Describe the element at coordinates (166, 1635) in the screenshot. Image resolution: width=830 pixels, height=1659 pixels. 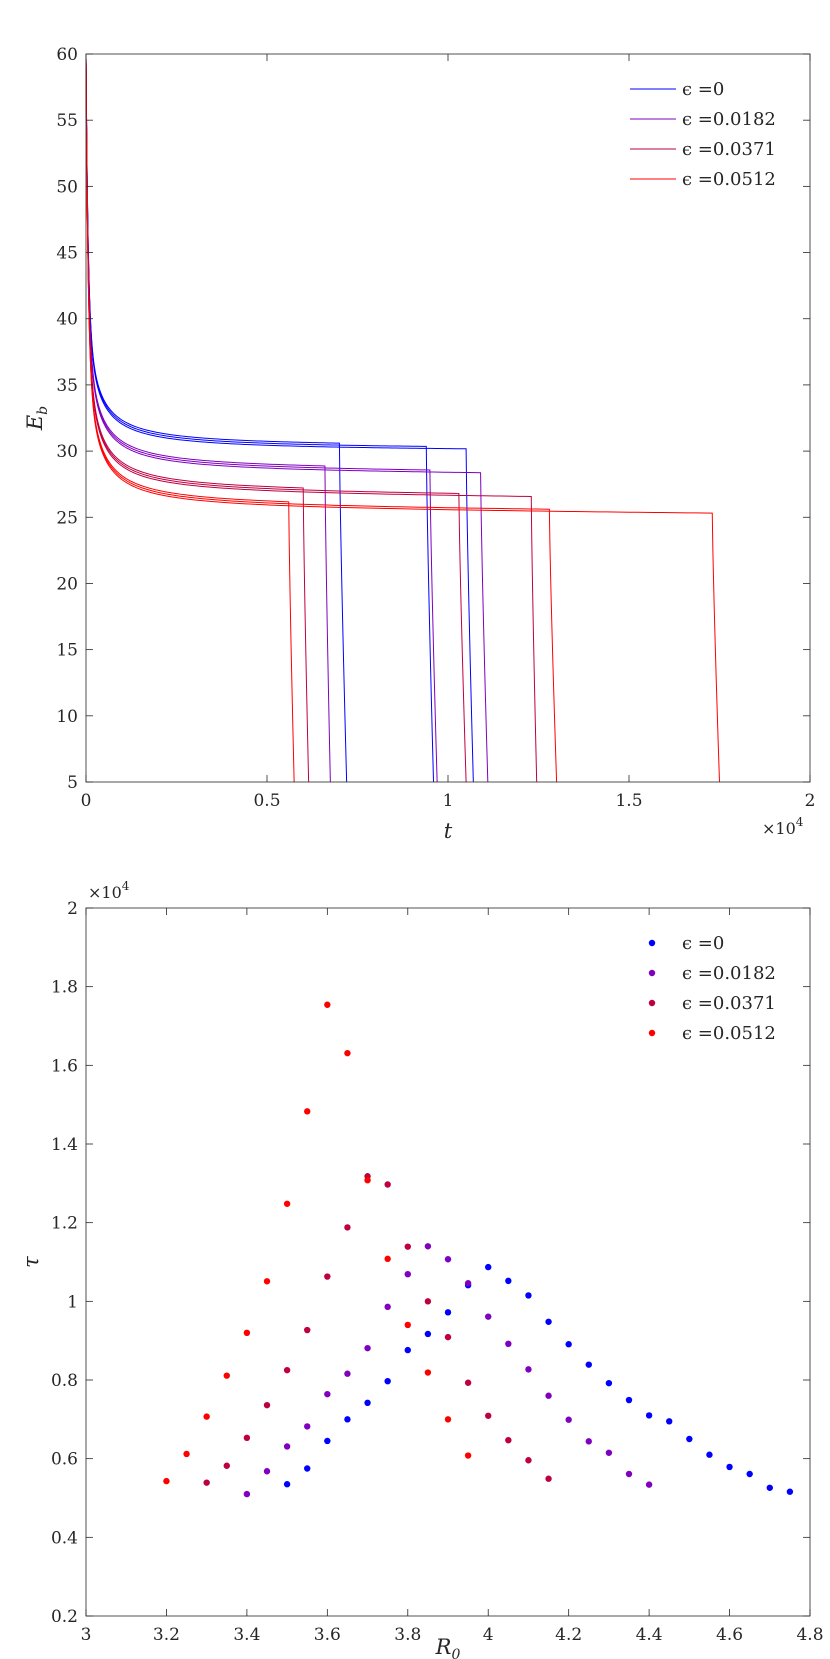
I see `x-tick-label-bottom-1: 3.2` at that location.